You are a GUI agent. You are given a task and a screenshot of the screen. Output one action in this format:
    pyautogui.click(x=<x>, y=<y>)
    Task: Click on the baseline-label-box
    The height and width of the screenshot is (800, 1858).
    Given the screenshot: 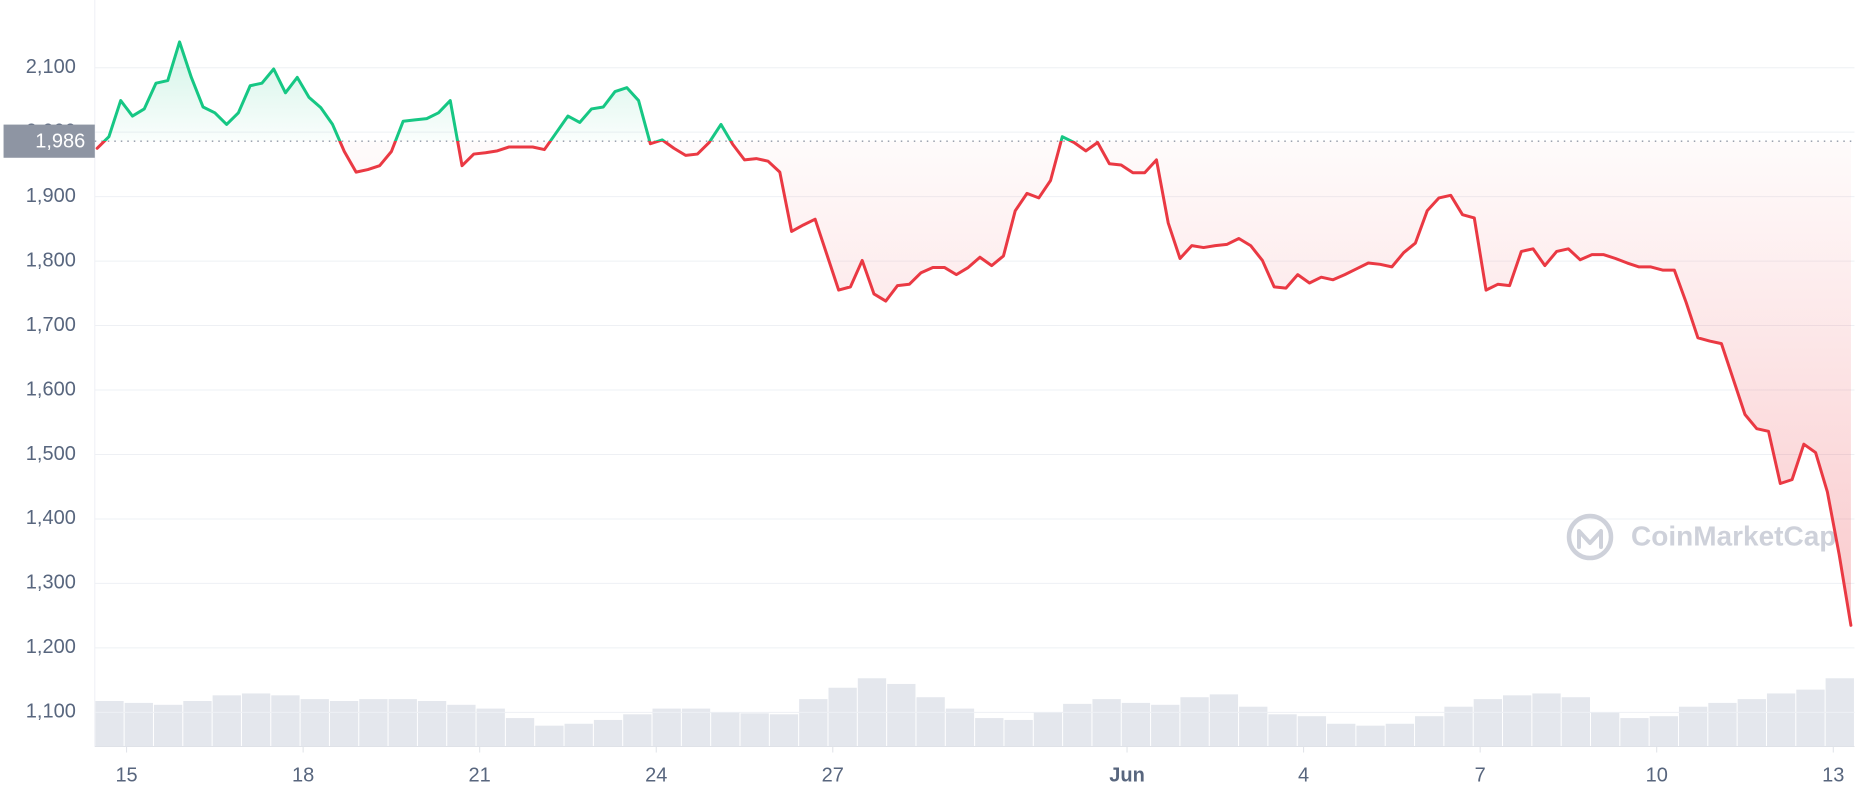 What is the action you would take?
    pyautogui.click(x=49, y=141)
    